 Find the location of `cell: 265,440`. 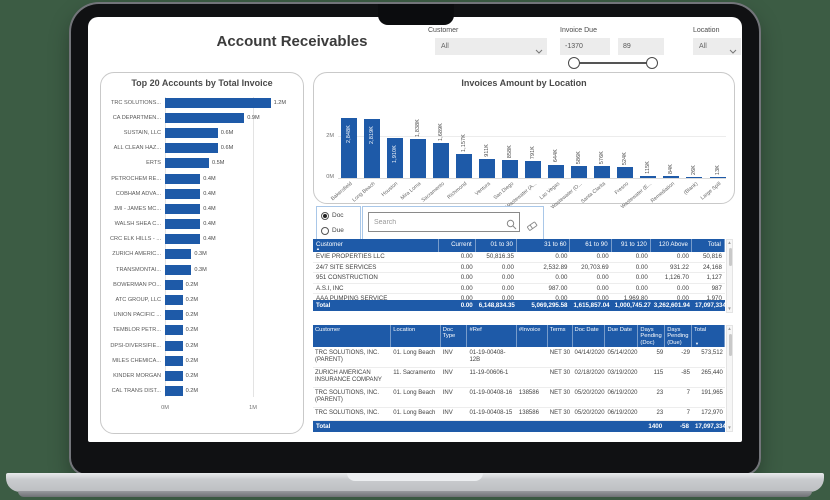

cell: 265,440 is located at coordinates (708, 378).